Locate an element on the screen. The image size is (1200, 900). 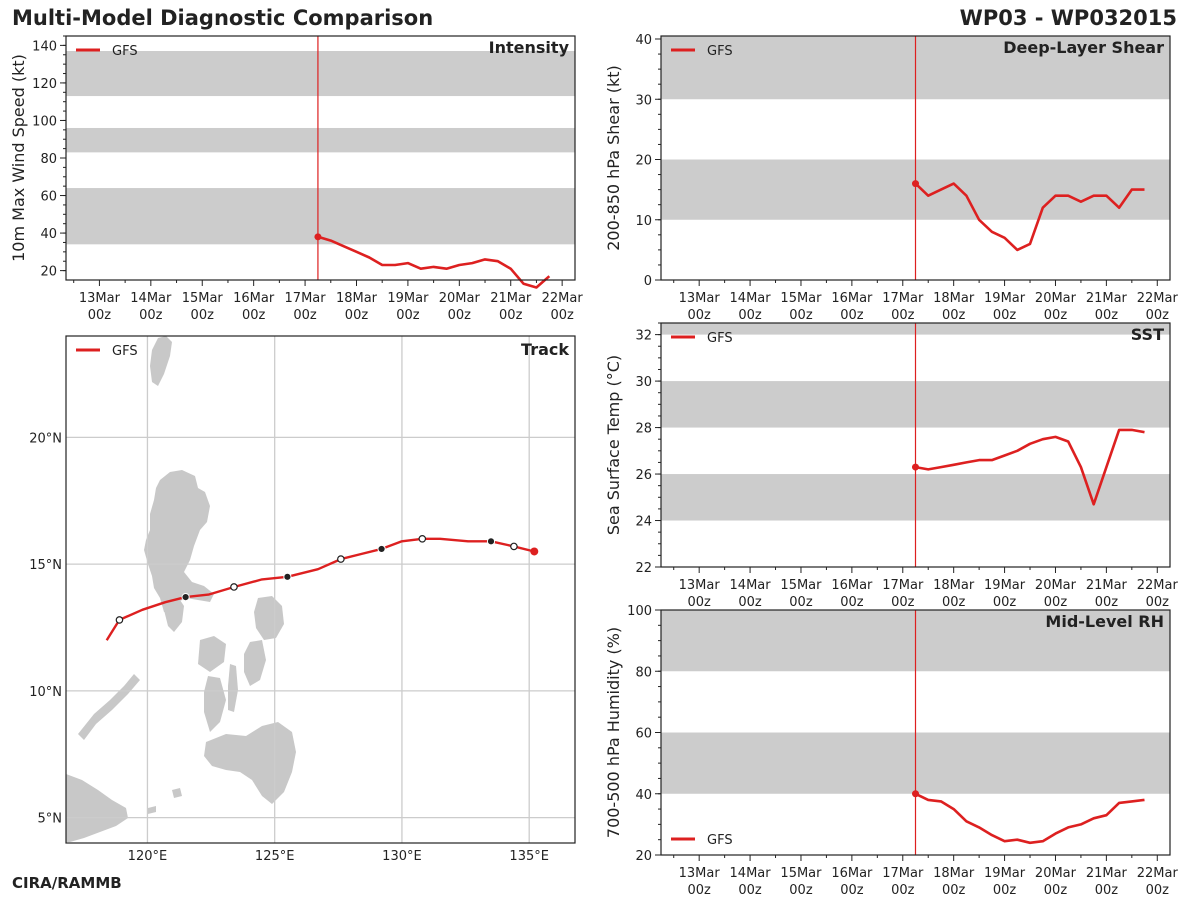
y-tick-label: 0 is located at coordinates (648, 281).